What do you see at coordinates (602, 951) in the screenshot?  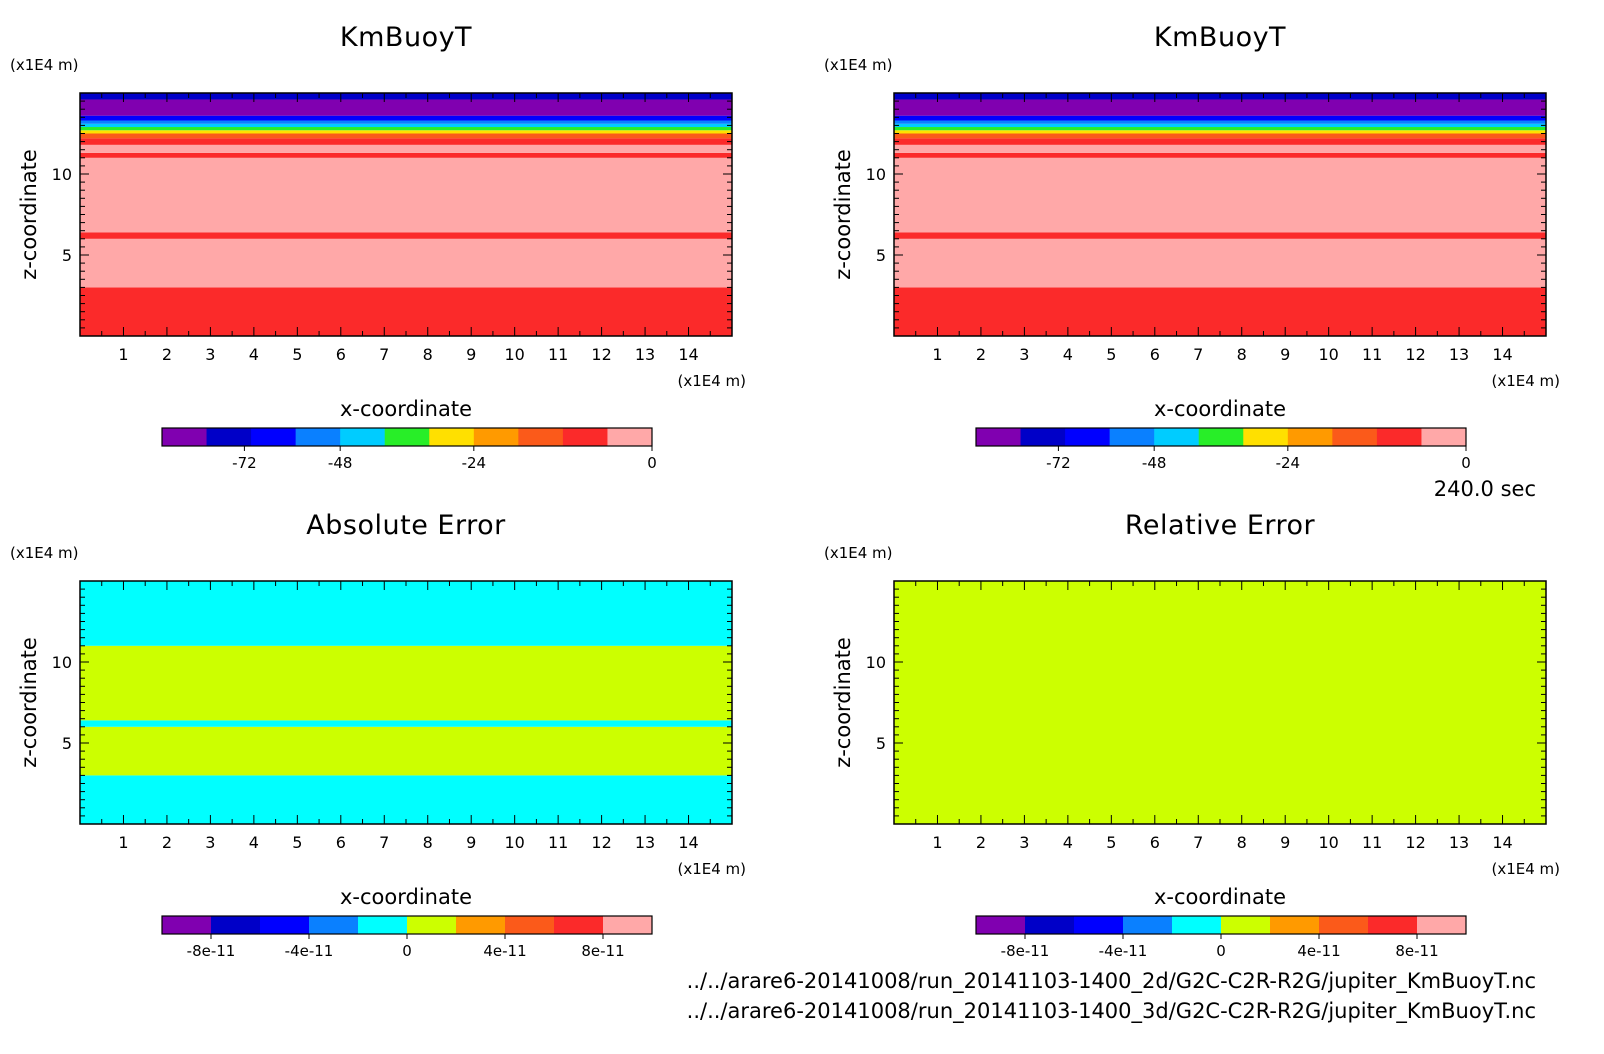 I see `colorbar-label: 8e-11` at bounding box center [602, 951].